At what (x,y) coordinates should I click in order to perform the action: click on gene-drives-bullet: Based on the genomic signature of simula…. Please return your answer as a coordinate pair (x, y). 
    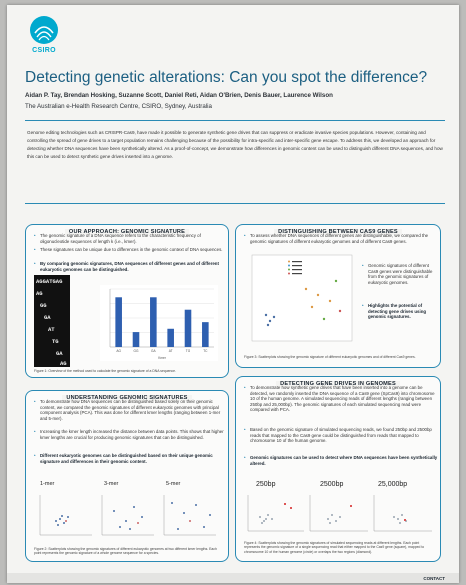
    Looking at the image, I should click on (341, 435).